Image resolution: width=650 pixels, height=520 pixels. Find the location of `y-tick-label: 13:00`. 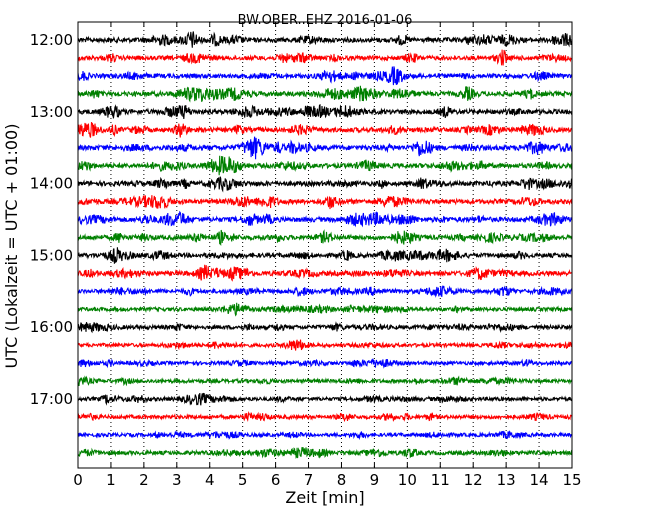

y-tick-label: 13:00 is located at coordinates (51, 112).